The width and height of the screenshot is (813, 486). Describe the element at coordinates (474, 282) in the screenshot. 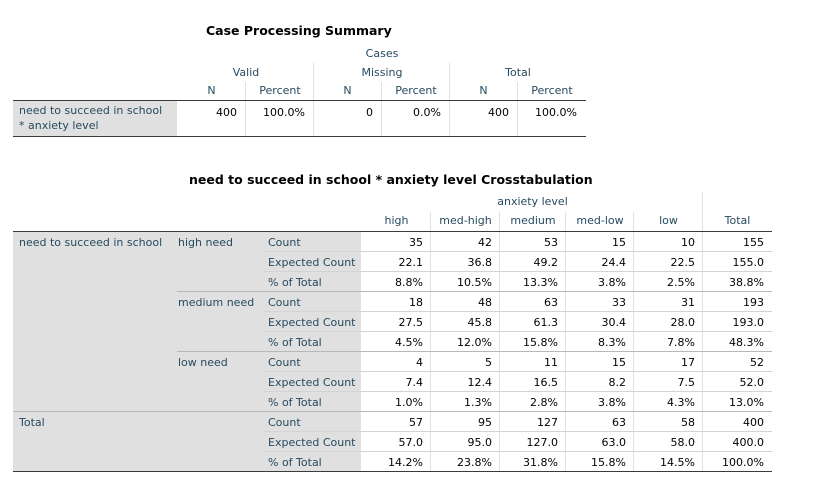

I see `table-cell: 10.5%` at that location.